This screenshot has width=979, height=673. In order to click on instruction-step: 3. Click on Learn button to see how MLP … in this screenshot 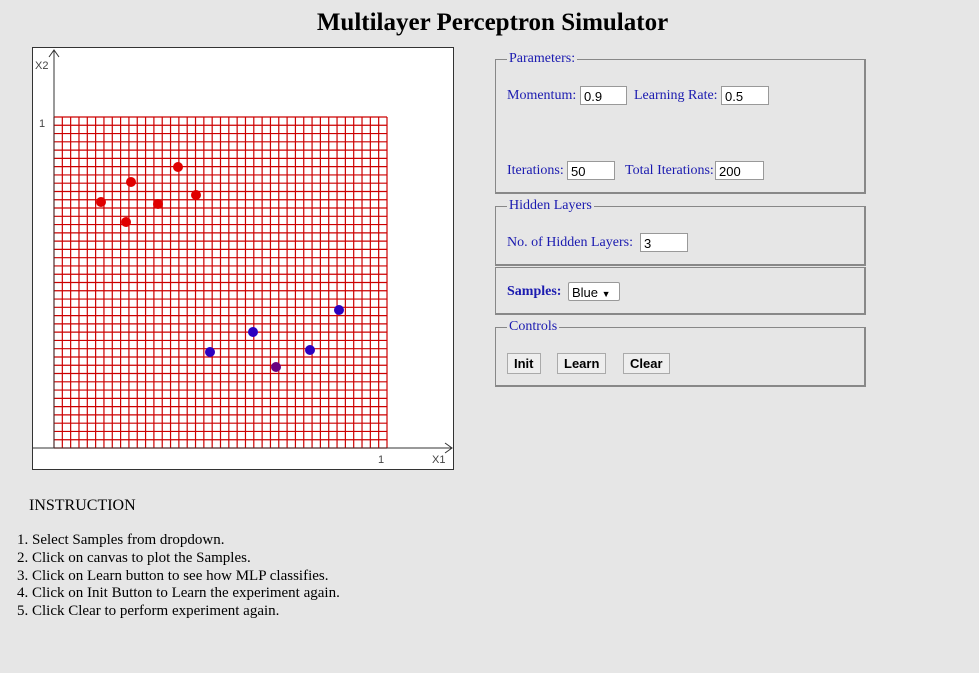, I will do `click(172, 576)`.